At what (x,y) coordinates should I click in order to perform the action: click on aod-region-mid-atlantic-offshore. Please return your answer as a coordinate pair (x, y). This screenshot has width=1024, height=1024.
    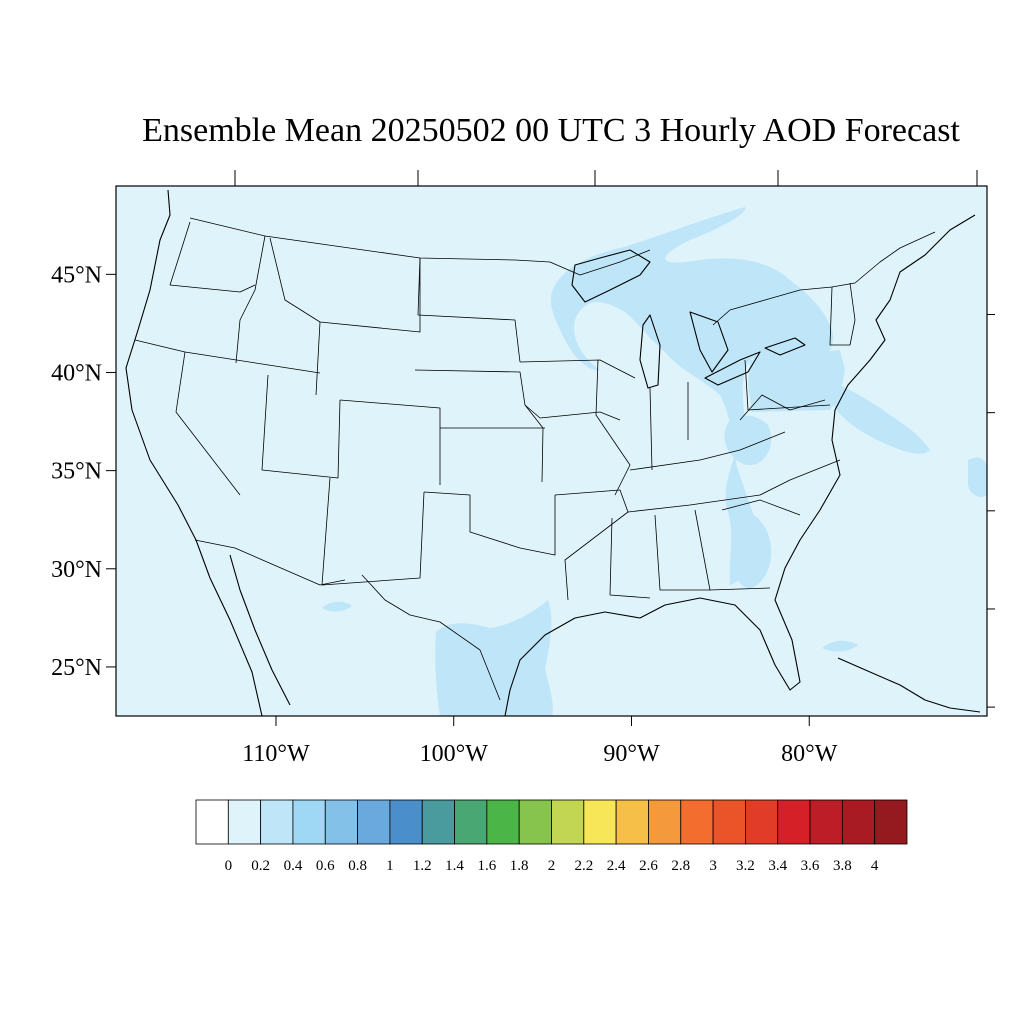
    Looking at the image, I should click on (879, 417).